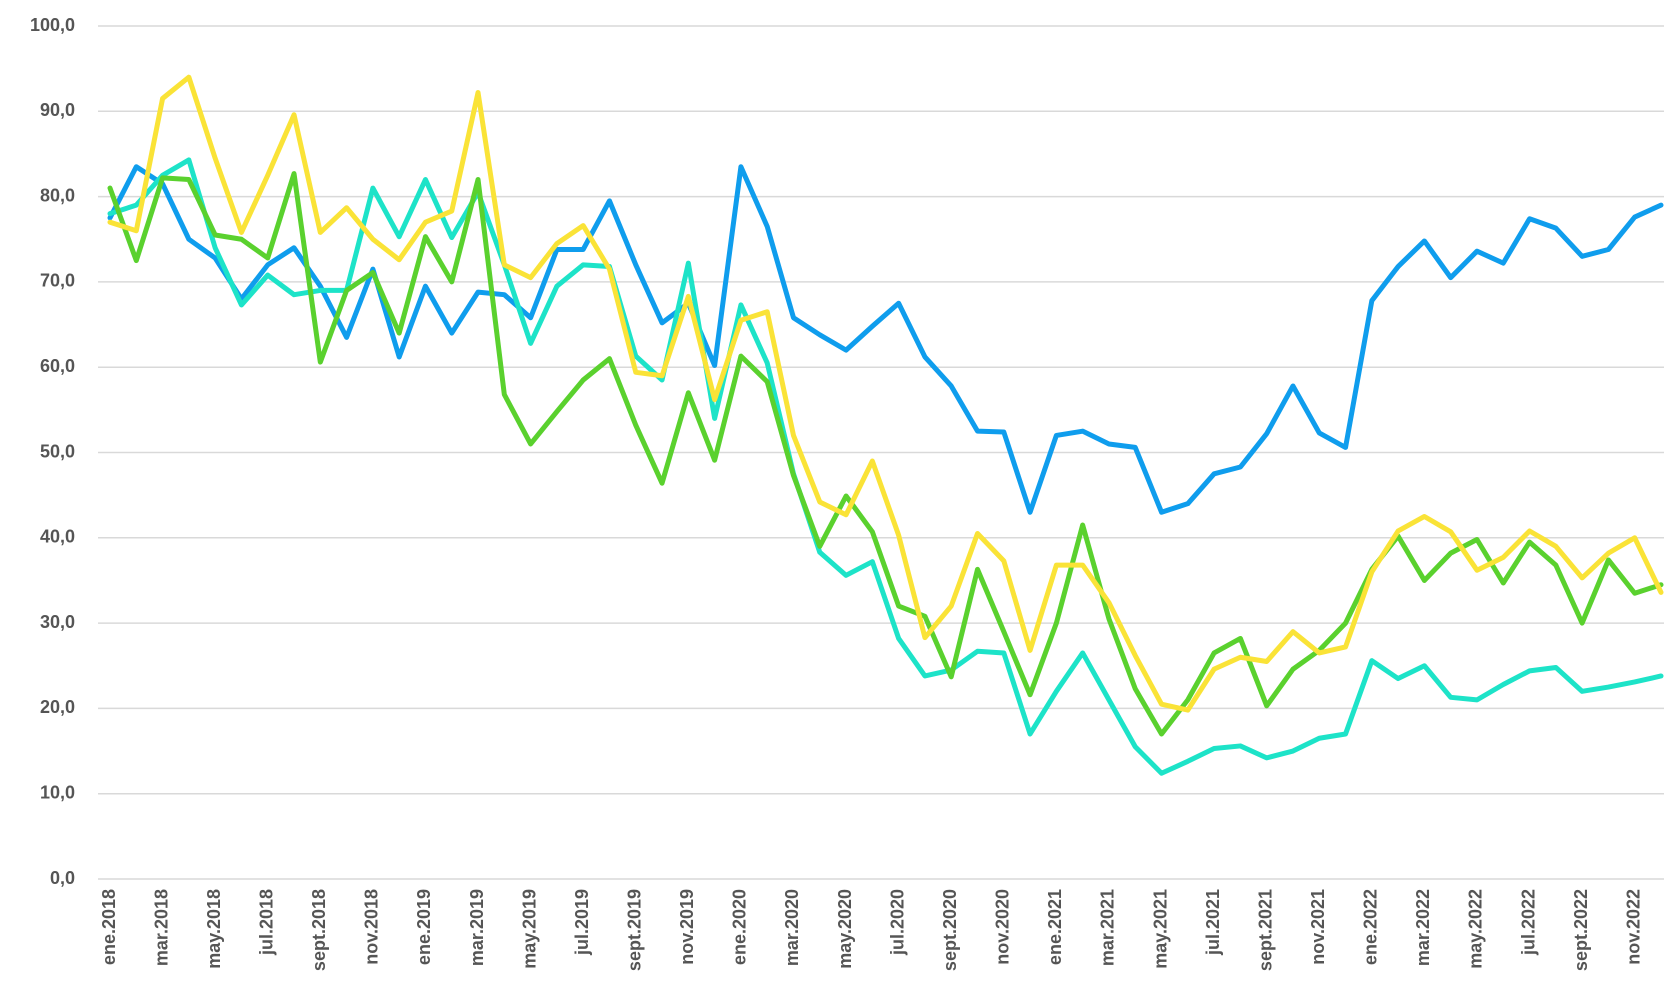 The image size is (1664, 1000). What do you see at coordinates (1108, 927) in the screenshot?
I see `x-tick-label: mar.2021` at bounding box center [1108, 927].